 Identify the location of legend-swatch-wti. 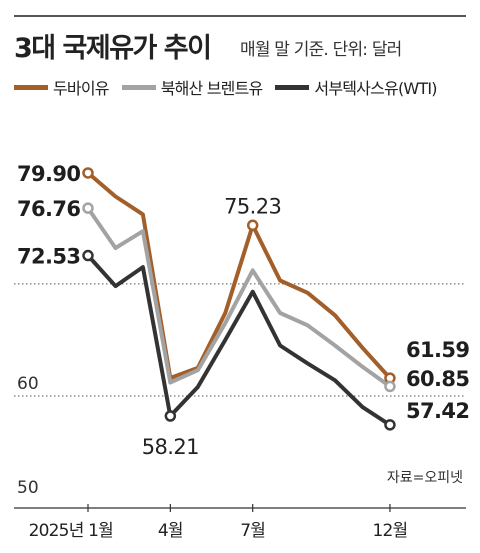
(292, 87).